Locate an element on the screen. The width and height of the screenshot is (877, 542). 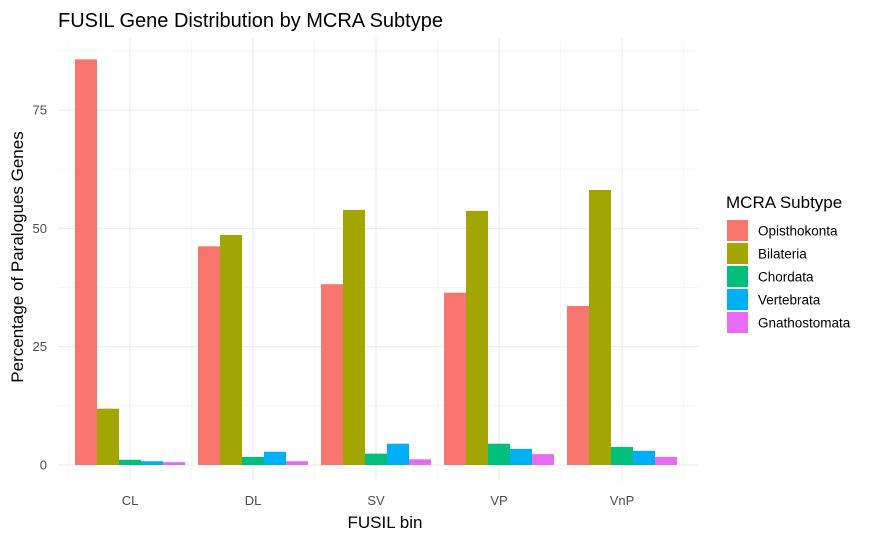
bar-bilateria-vp is located at coordinates (477, 337).